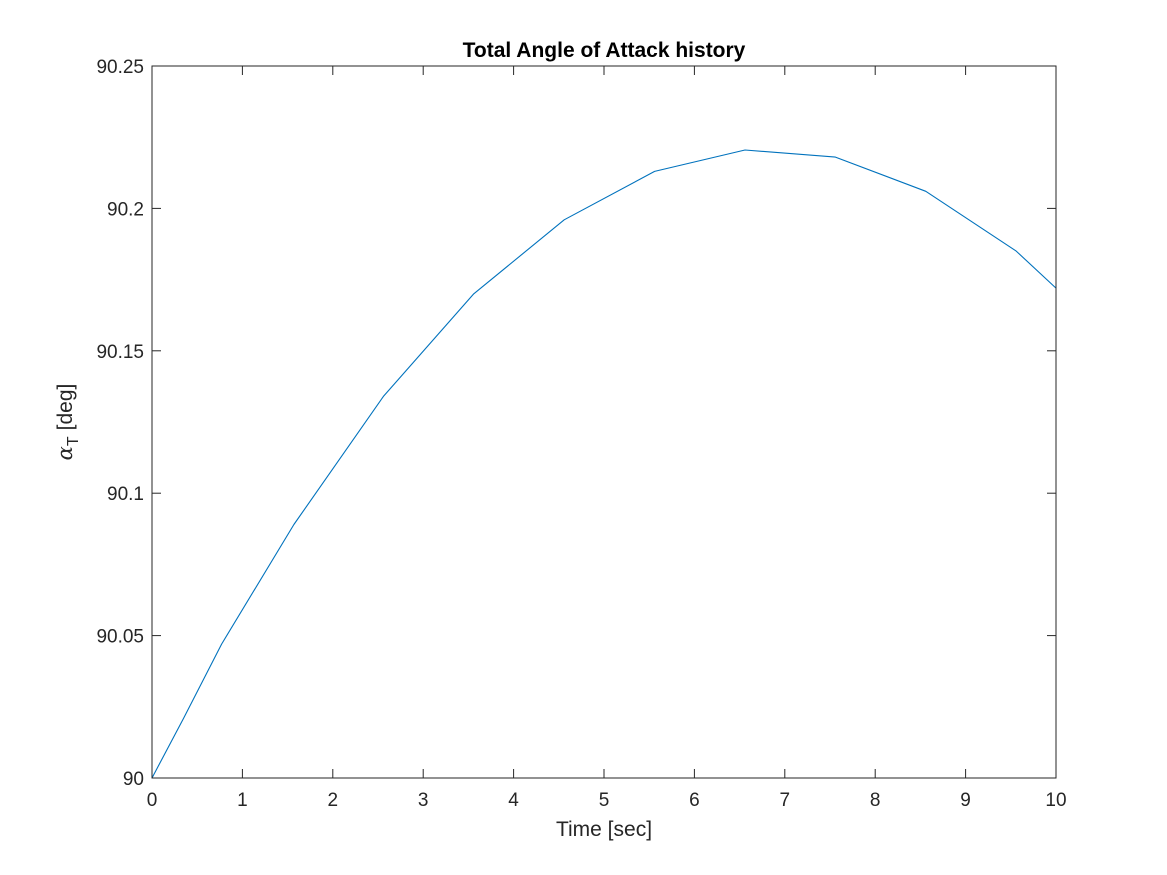 This screenshot has height=875, width=1167. I want to click on x-tick-label: 3, so click(423, 800).